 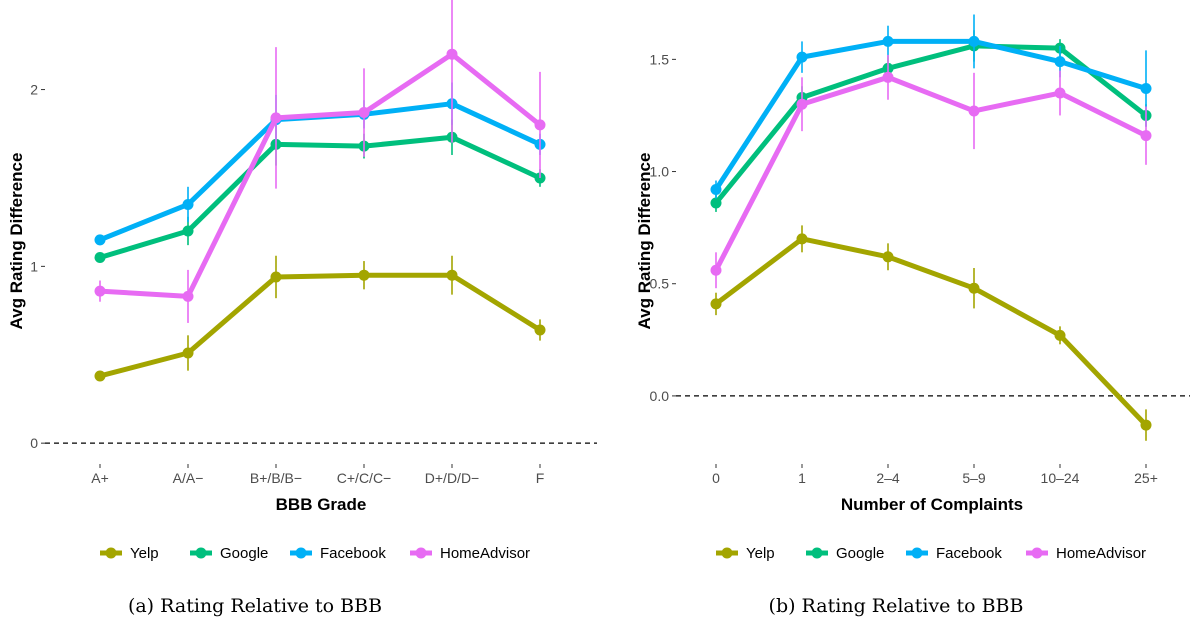 What do you see at coordinates (896, 606) in the screenshot?
I see `figure-caption: (b) Rating Relative to BBB` at bounding box center [896, 606].